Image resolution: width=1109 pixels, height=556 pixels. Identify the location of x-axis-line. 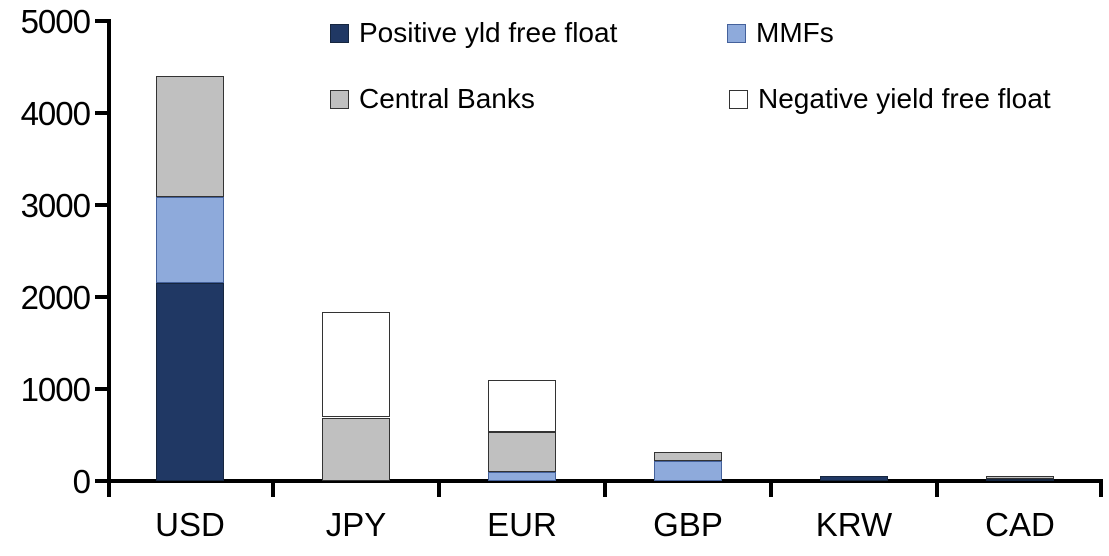
(605, 481).